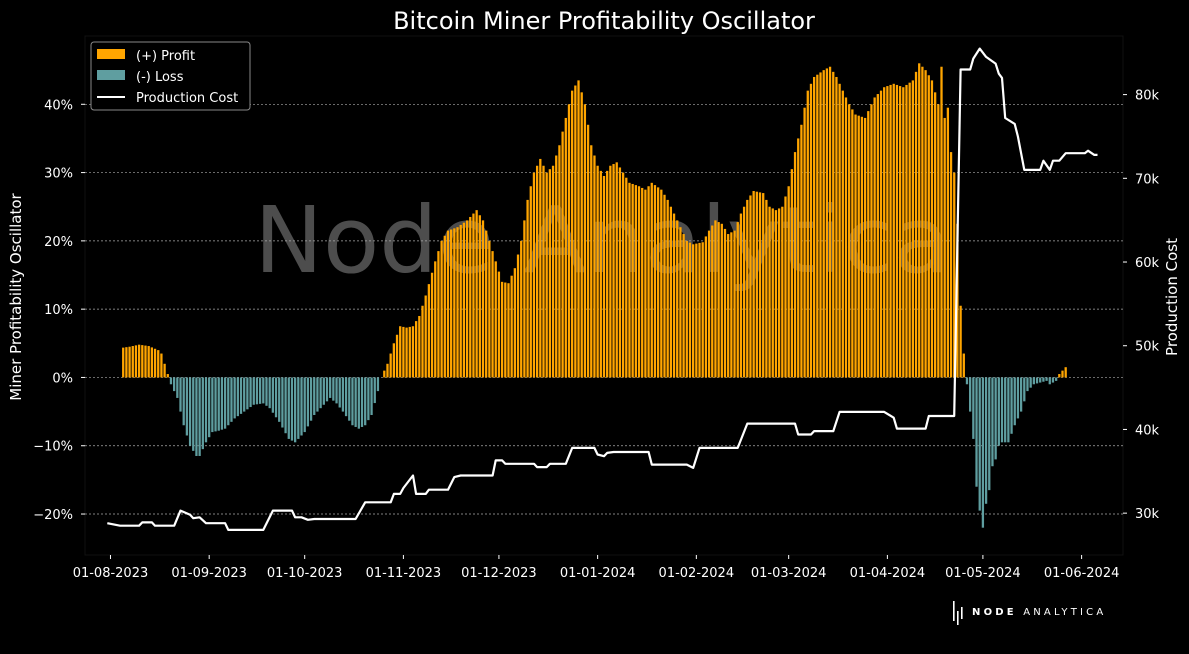 The width and height of the screenshot is (1189, 654). What do you see at coordinates (111, 573) in the screenshot?
I see `x-tick-label: 01-08-2023` at bounding box center [111, 573].